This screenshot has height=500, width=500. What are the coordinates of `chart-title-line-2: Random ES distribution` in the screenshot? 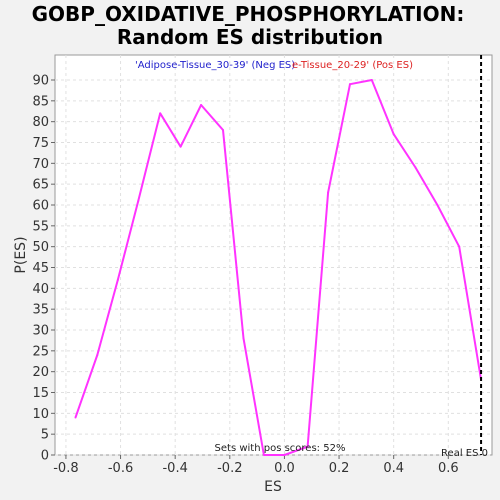 It's located at (250, 37).